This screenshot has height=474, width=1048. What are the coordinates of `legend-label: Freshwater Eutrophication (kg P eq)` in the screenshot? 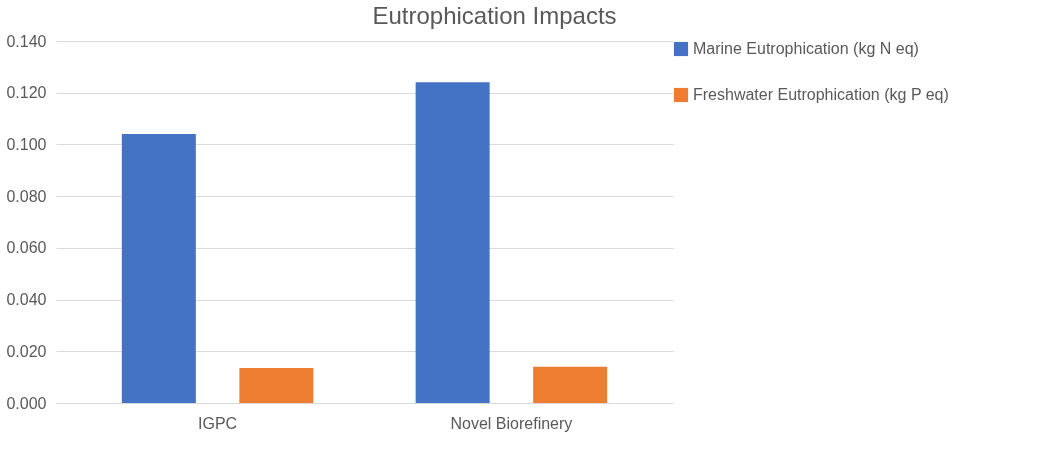 It's located at (821, 94).